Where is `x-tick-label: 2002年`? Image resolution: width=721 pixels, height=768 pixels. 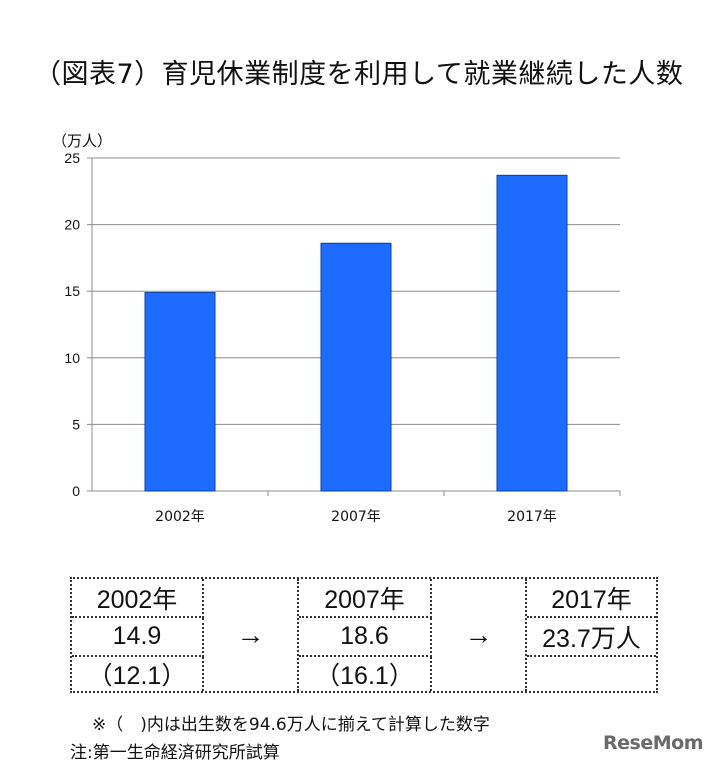
x-tick-label: 2002年 is located at coordinates (180, 517).